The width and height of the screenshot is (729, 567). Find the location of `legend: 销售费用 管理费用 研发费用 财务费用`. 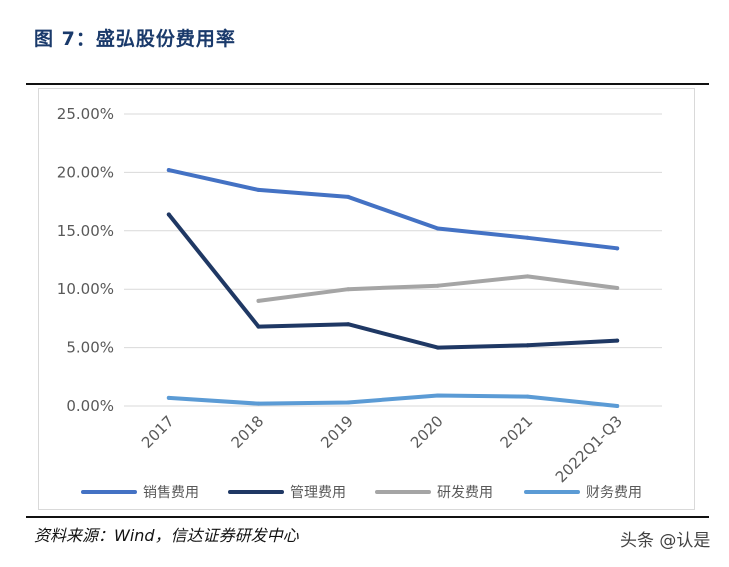

legend: 销售费用 管理费用 研发费用 财务费用 is located at coordinates (361, 493).